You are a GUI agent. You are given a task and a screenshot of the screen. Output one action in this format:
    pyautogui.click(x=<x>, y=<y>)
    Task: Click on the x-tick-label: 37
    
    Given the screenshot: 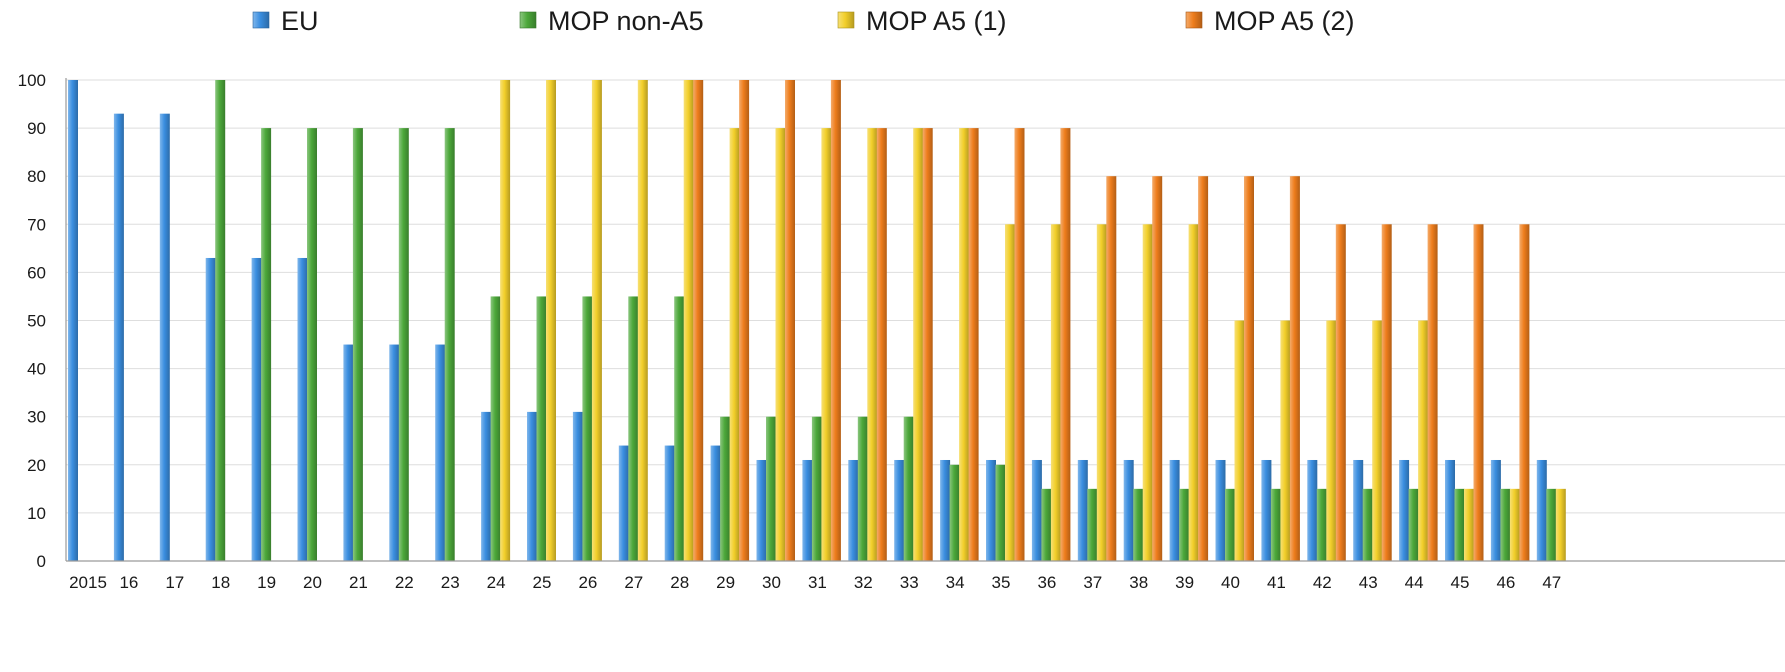 What is the action you would take?
    pyautogui.click(x=1092, y=582)
    